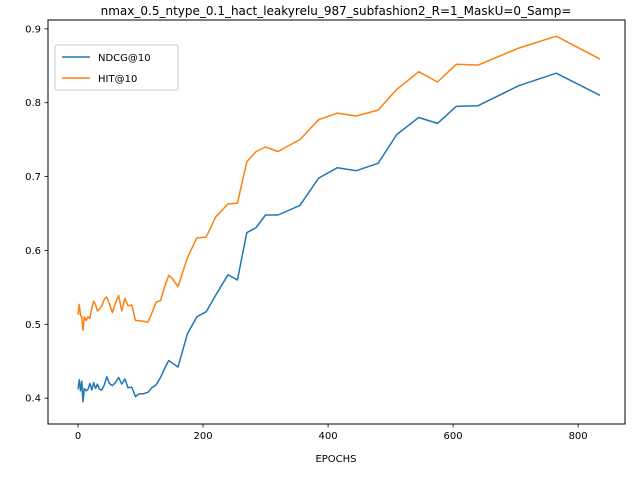 Image resolution: width=640 pixels, height=480 pixels. Describe the element at coordinates (78, 436) in the screenshot. I see `x-tick-label: 0` at that location.